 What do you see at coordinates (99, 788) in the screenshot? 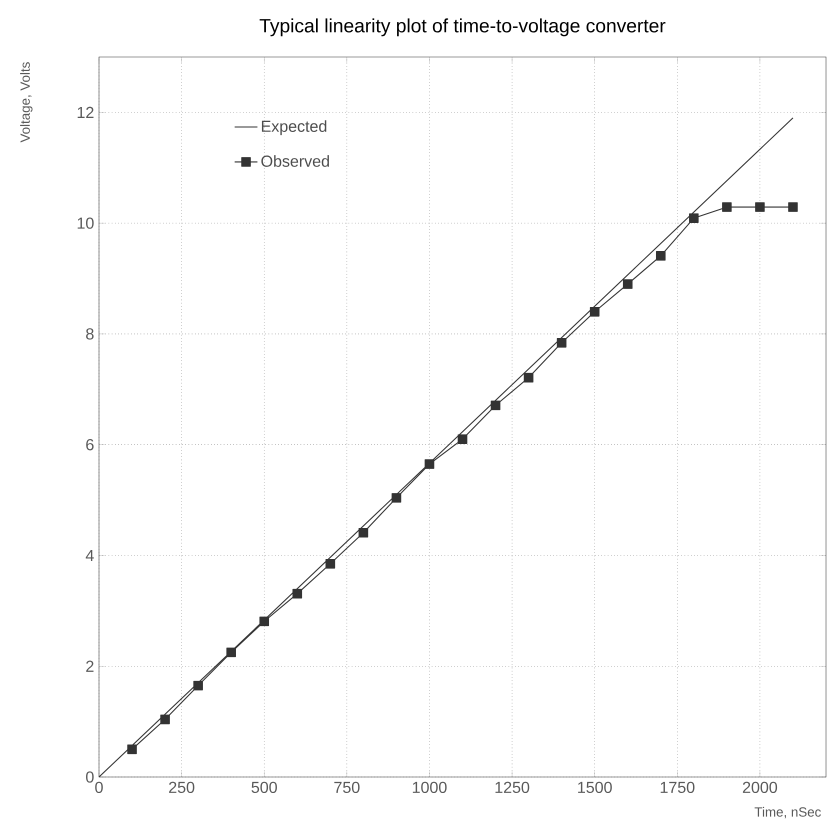
I see `x-tick-label: 0` at bounding box center [99, 788].